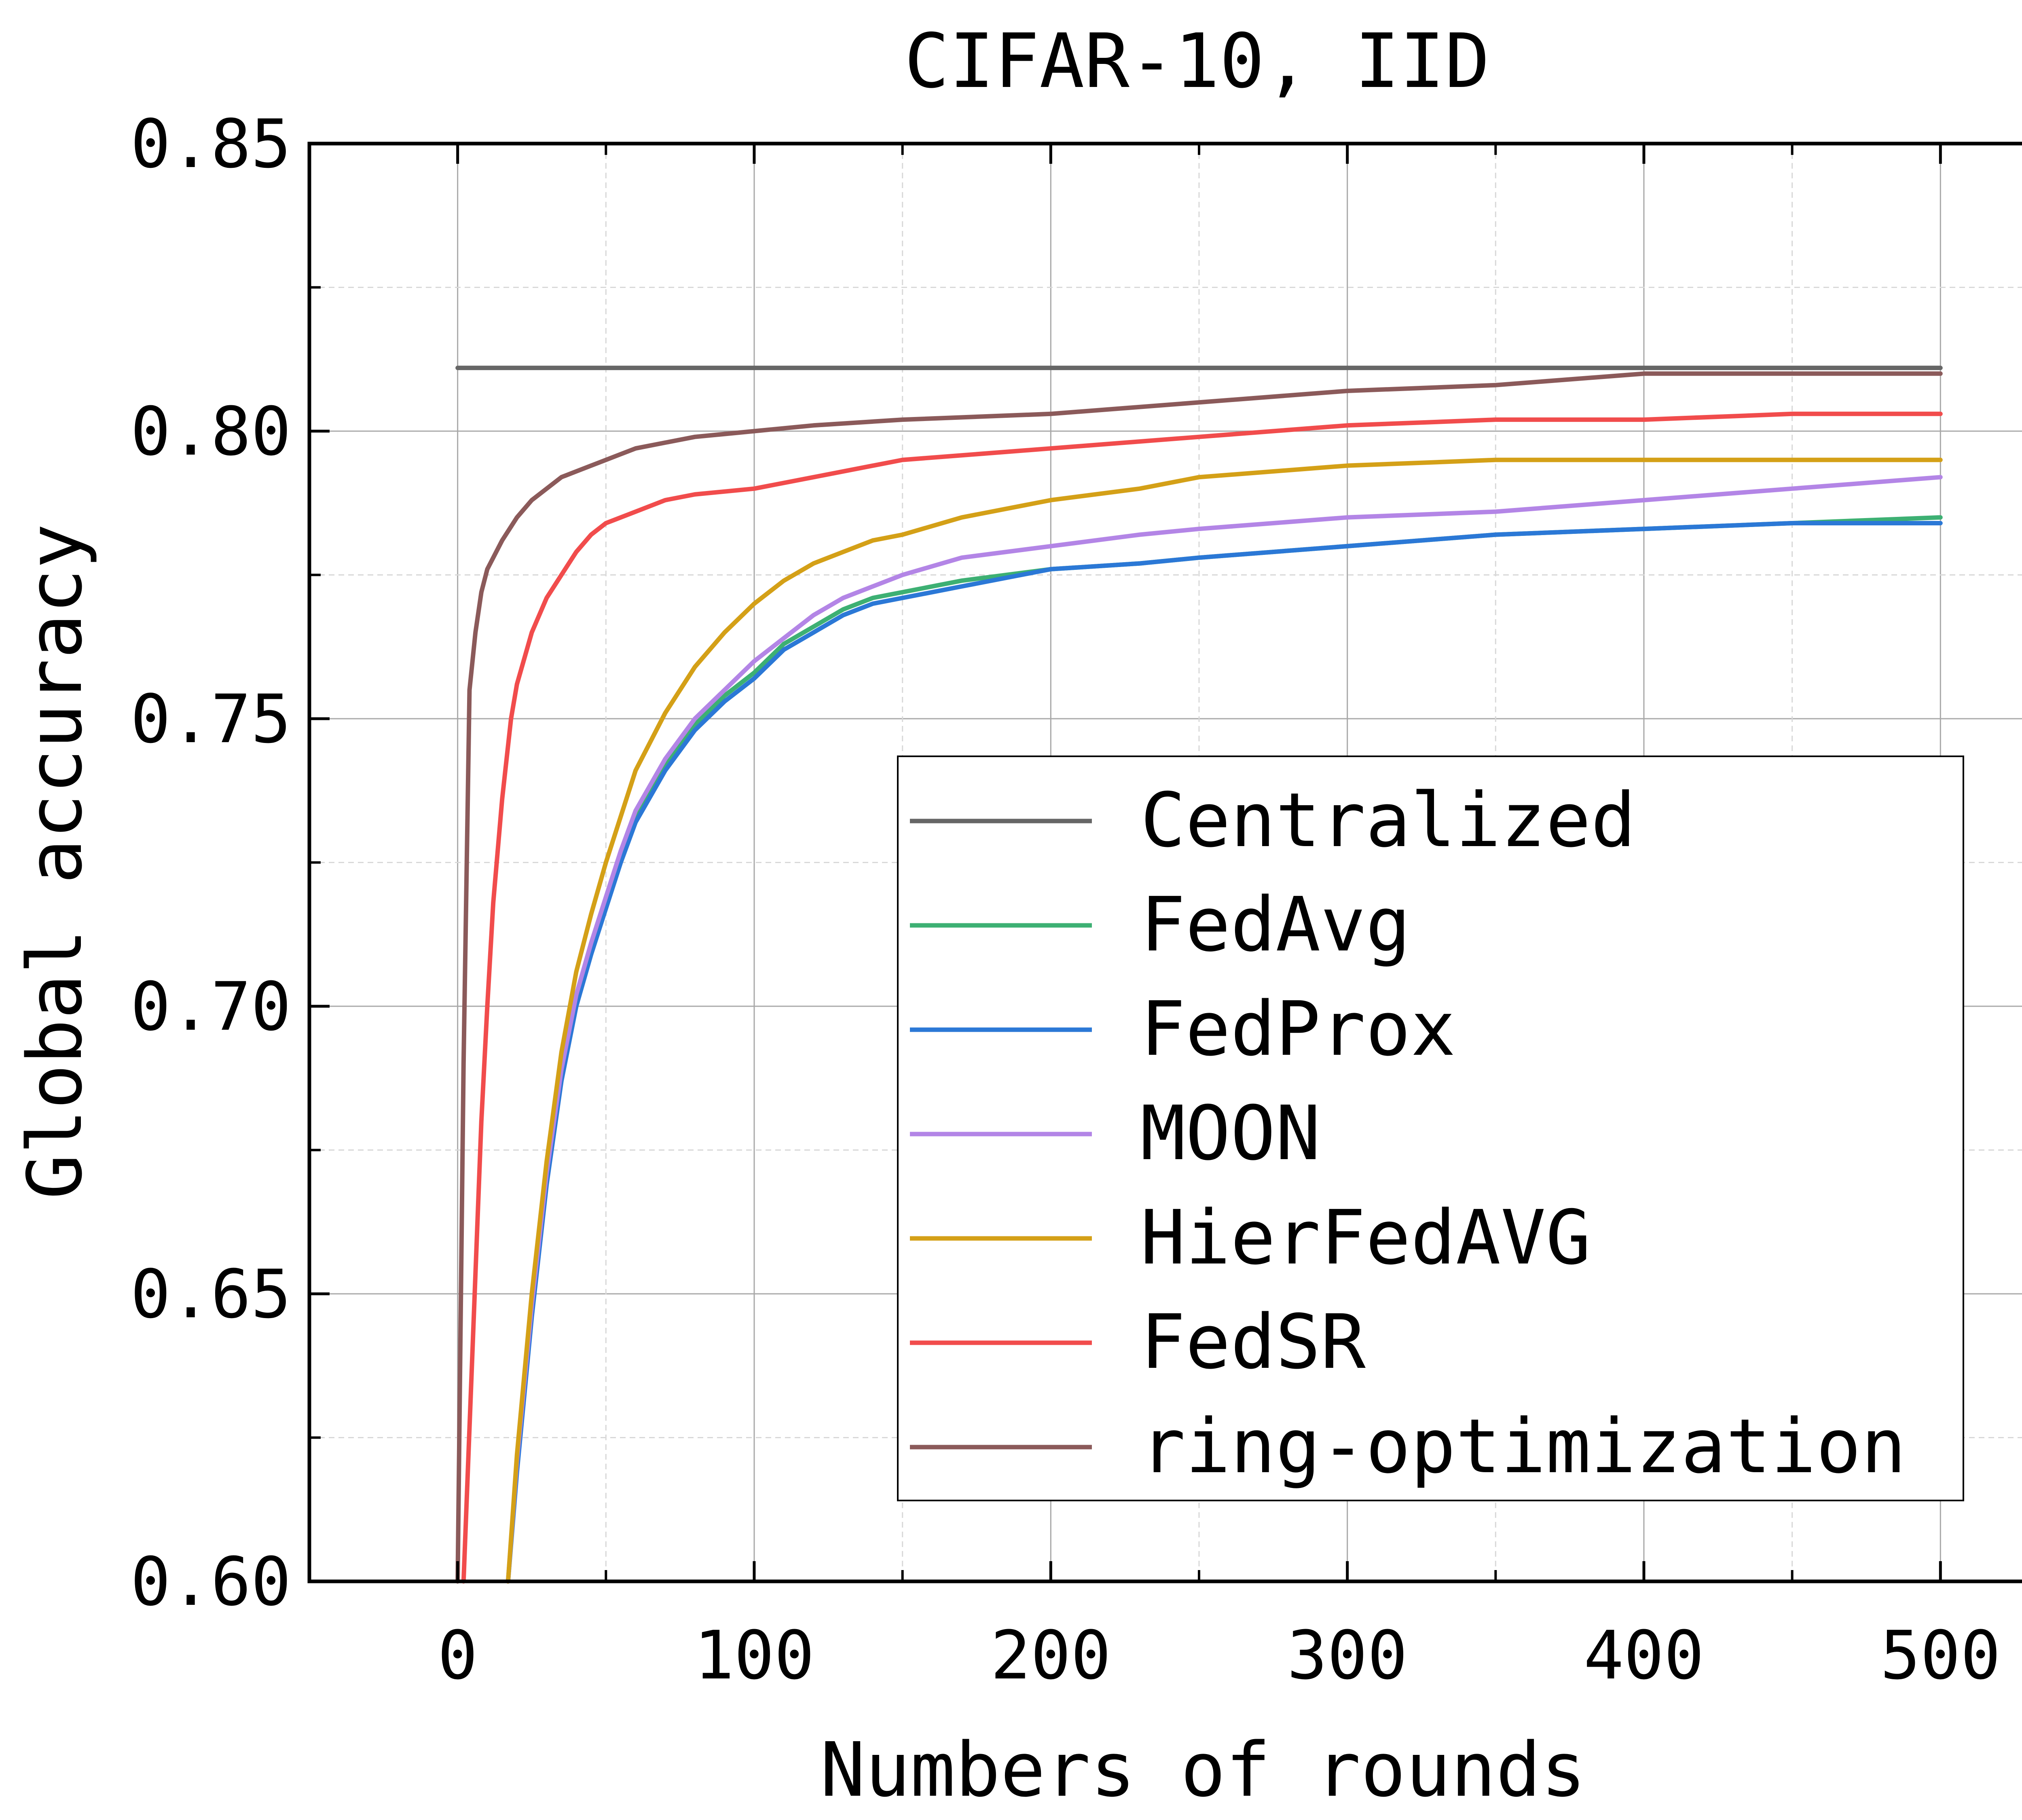 The width and height of the screenshot is (2022, 1820). Describe the element at coordinates (1388, 820) in the screenshot. I see `legend-label: Centralized` at that location.